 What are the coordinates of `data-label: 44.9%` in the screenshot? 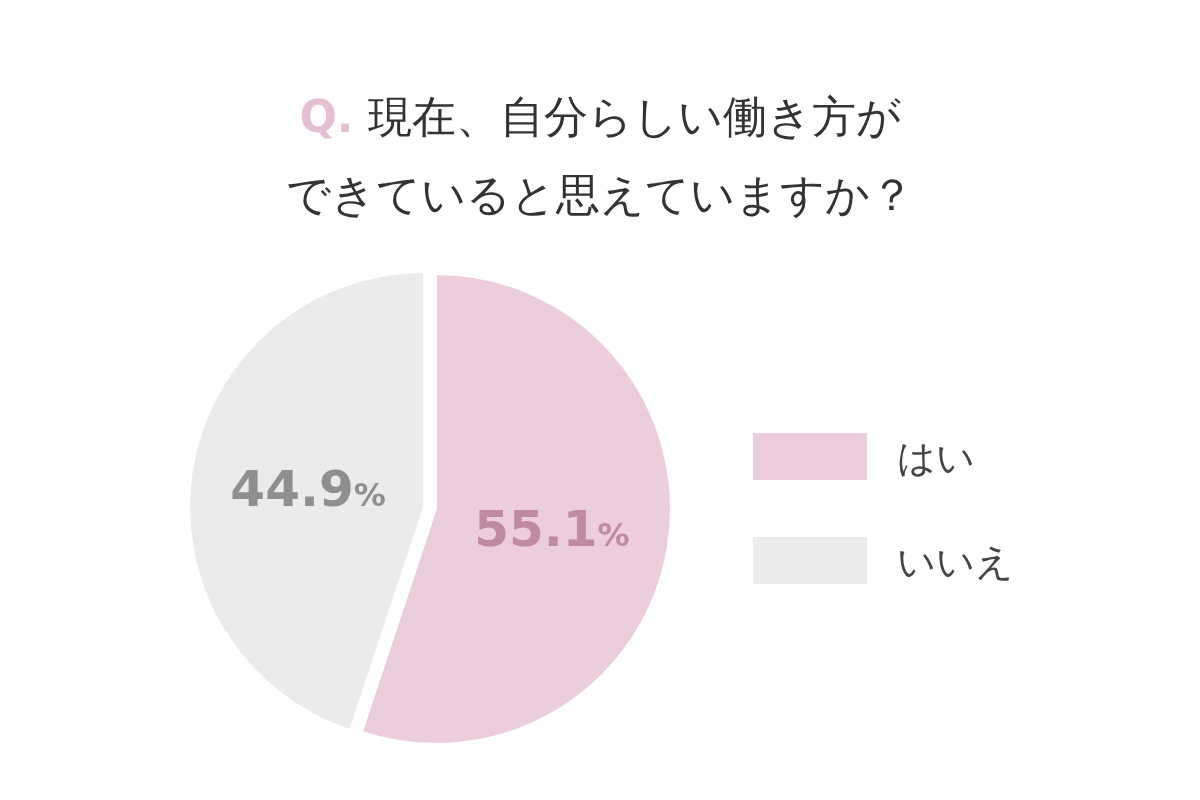 It's located at (308, 489).